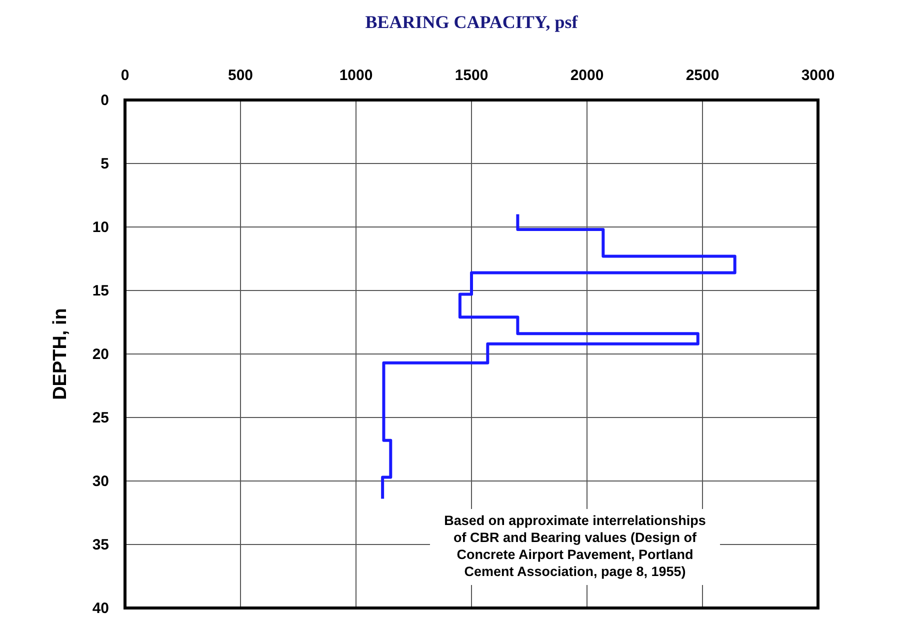  I want to click on y-tick-label: 40, so click(100, 608).